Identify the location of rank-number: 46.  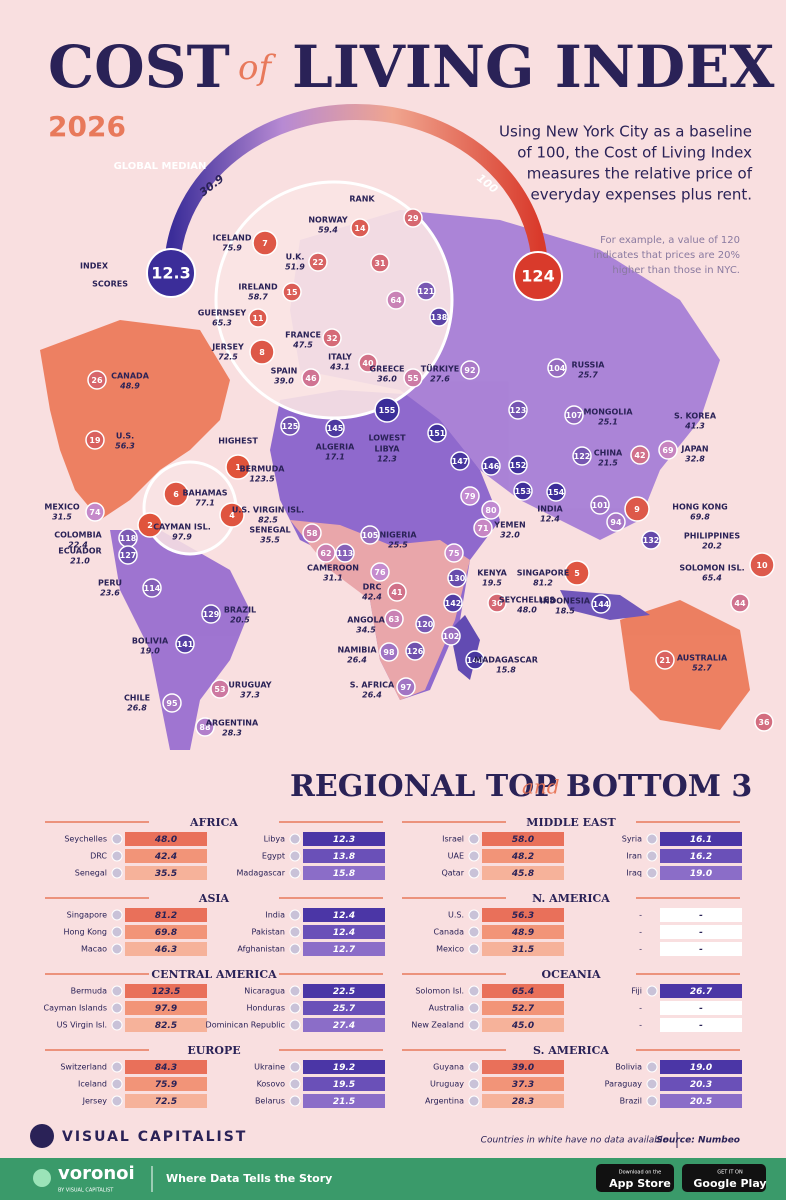
(311, 378).